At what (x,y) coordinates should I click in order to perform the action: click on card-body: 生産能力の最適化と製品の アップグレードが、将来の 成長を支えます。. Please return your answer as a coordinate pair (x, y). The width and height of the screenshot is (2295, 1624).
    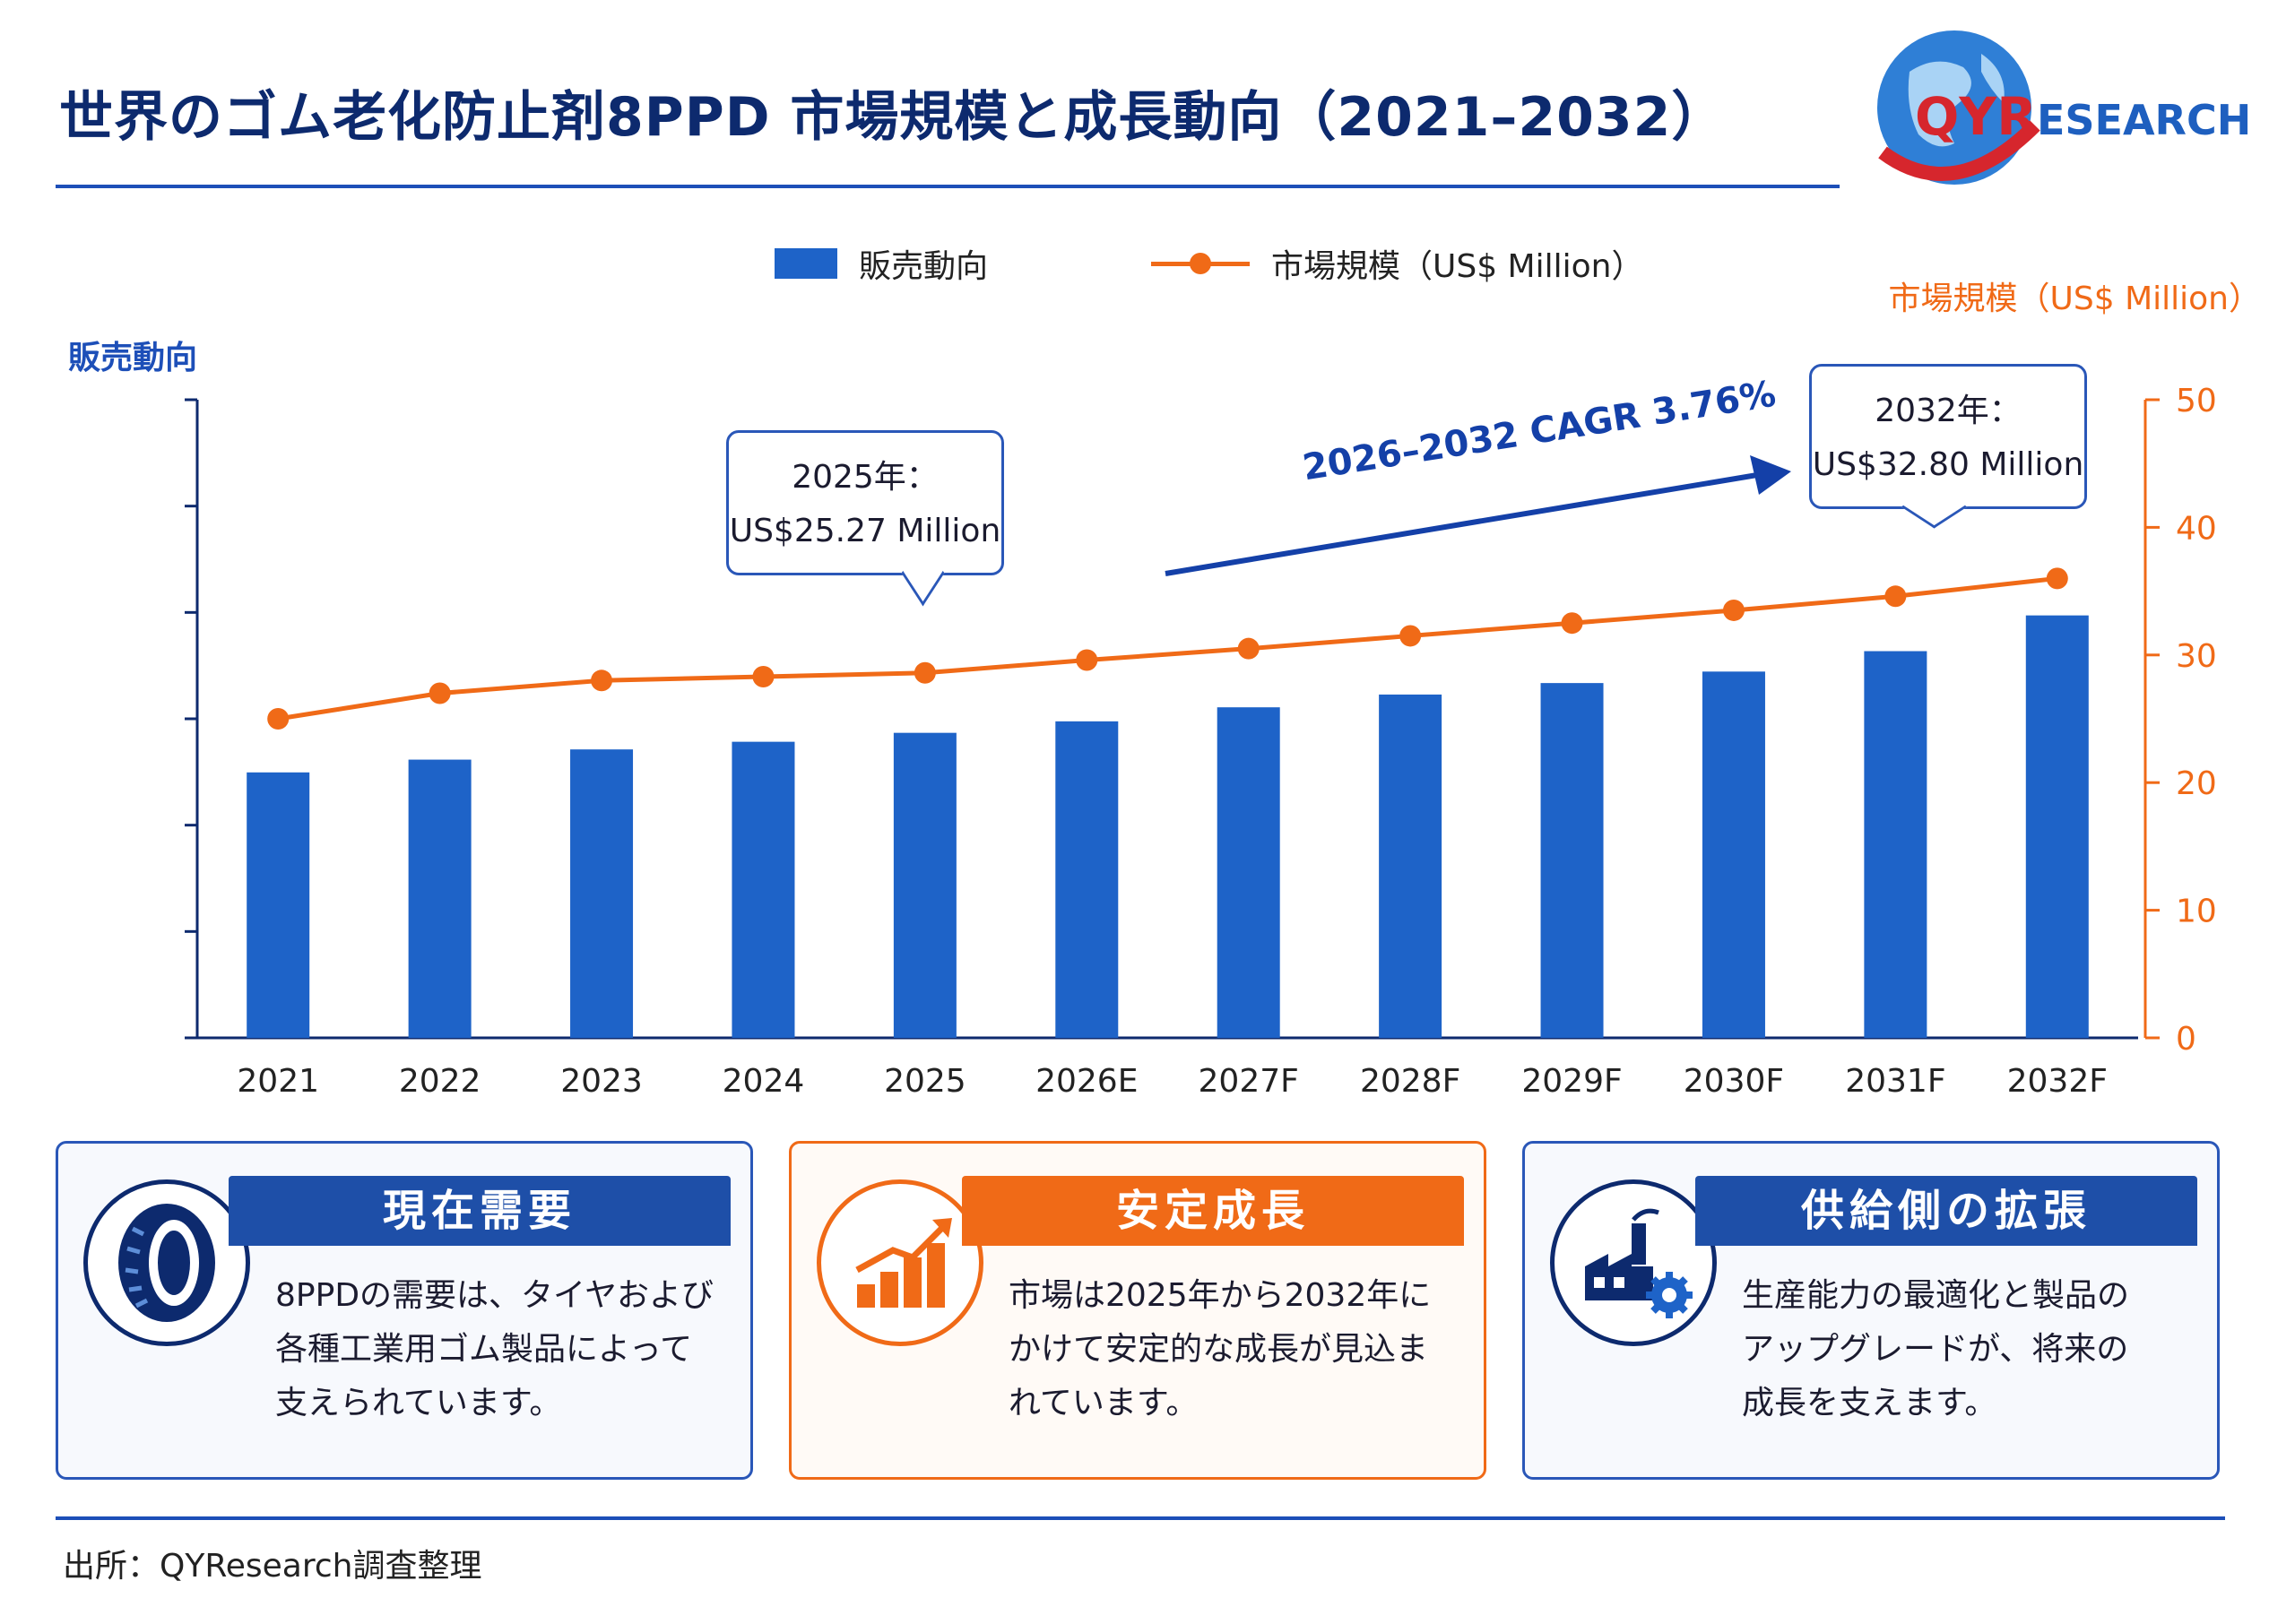
    Looking at the image, I should click on (1936, 1349).